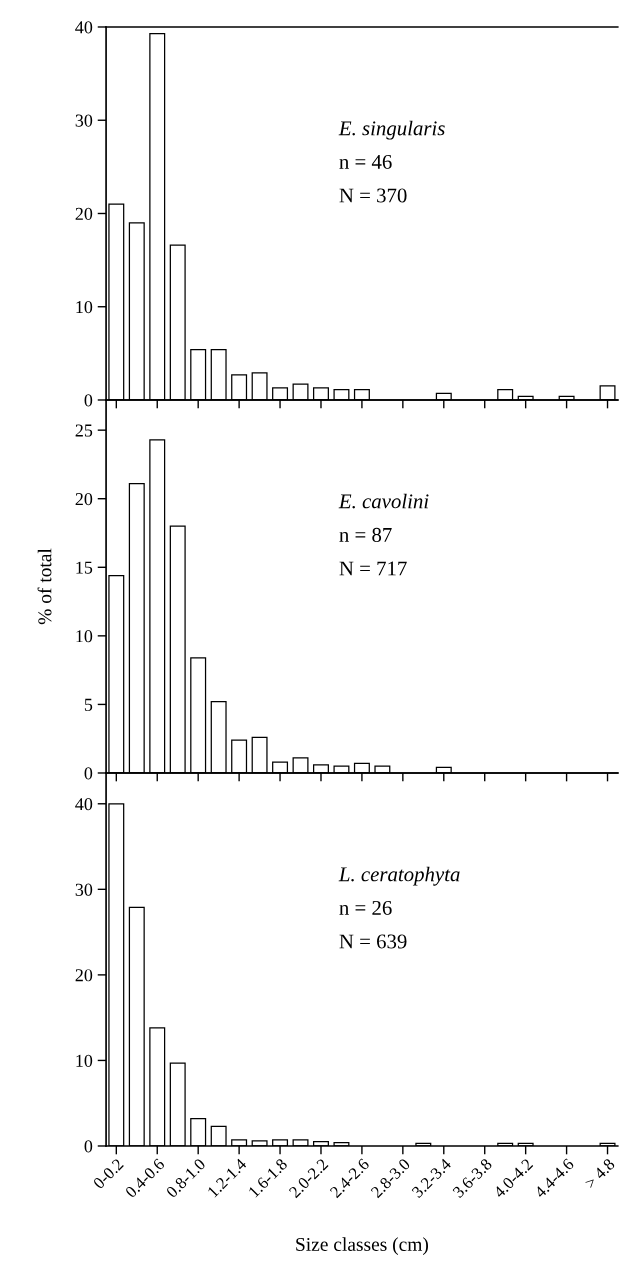  Describe the element at coordinates (44, 586) in the screenshot. I see `y-axis-title: % of total` at that location.